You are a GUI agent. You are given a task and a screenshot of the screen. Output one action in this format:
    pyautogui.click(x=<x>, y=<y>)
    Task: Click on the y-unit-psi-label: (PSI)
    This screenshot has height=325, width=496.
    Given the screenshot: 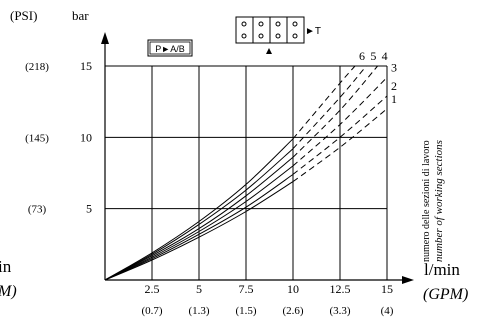 What is the action you would take?
    pyautogui.click(x=23, y=15)
    